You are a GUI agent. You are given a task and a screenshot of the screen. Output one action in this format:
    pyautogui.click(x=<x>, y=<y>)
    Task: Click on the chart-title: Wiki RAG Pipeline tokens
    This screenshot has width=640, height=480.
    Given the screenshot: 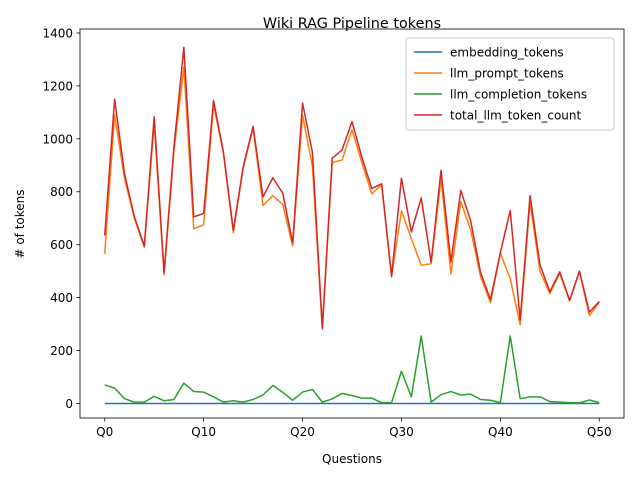 What is the action you would take?
    pyautogui.click(x=352, y=24)
    